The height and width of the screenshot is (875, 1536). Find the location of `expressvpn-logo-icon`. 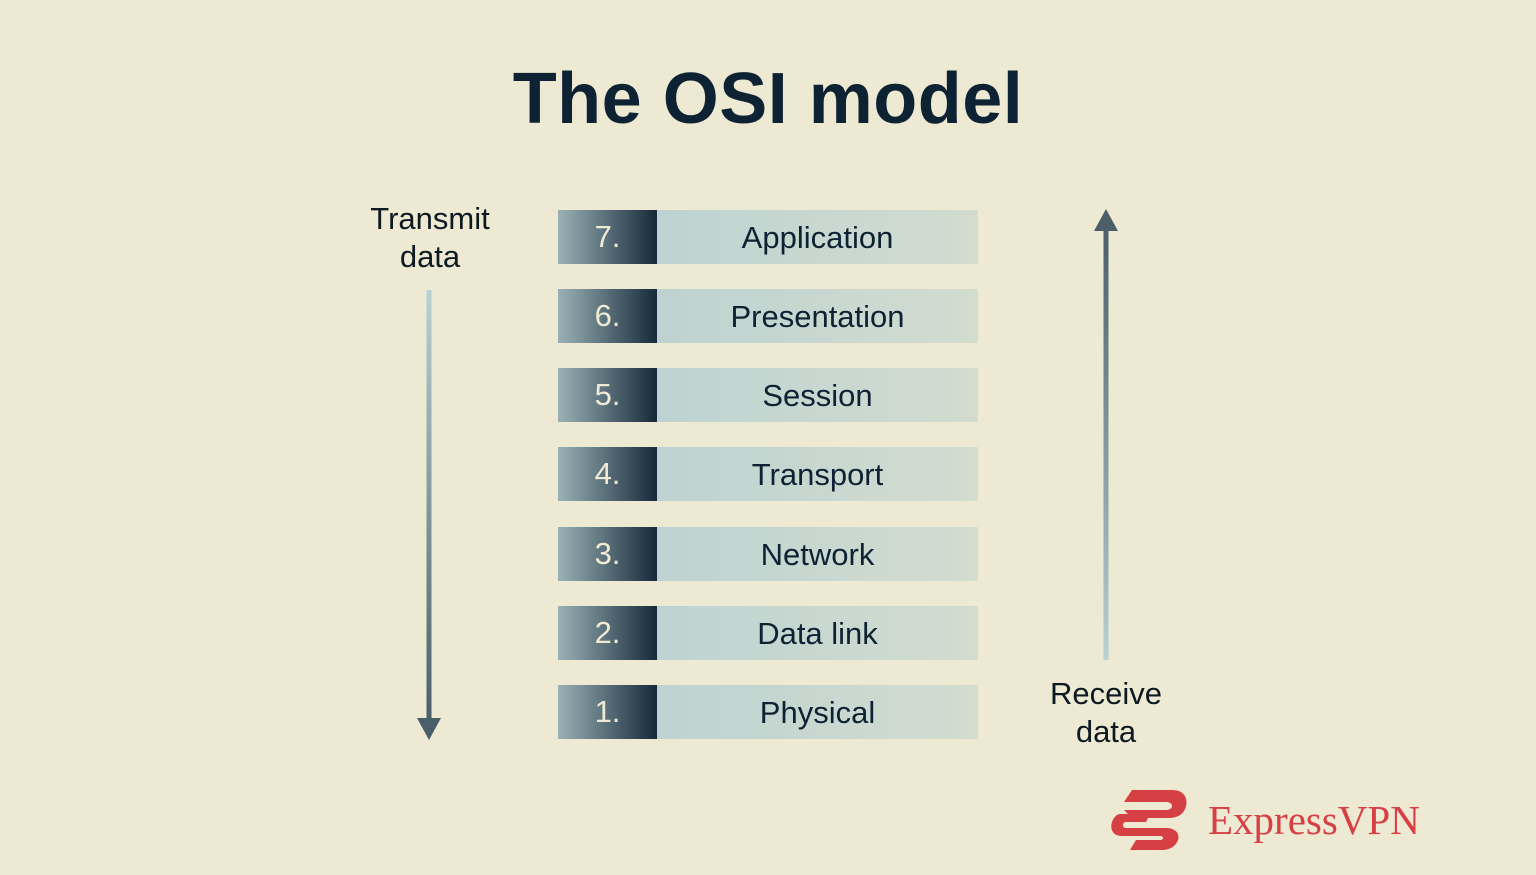

expressvpn-logo-icon is located at coordinates (1149, 820).